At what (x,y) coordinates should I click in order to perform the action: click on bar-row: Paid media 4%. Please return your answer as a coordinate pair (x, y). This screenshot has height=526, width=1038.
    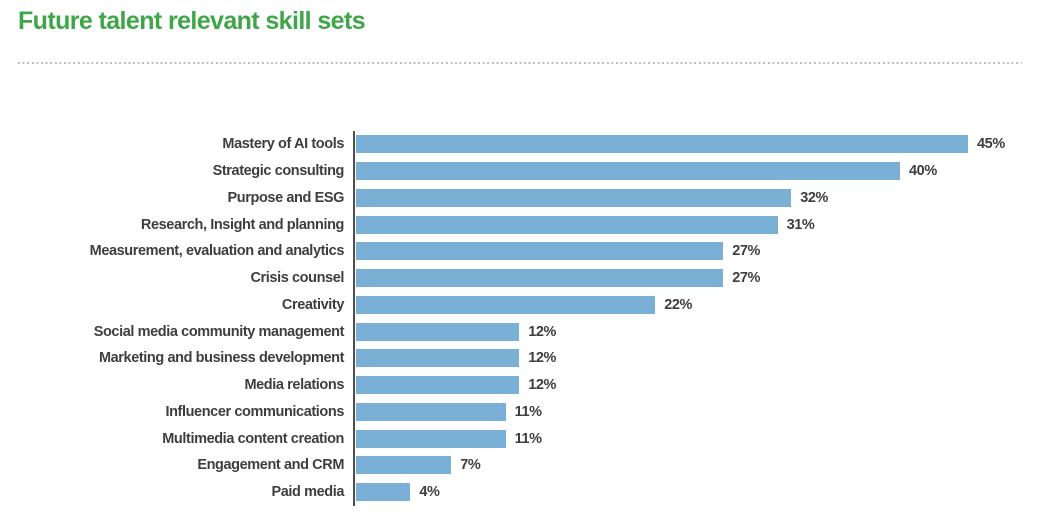
    Looking at the image, I should click on (519, 492).